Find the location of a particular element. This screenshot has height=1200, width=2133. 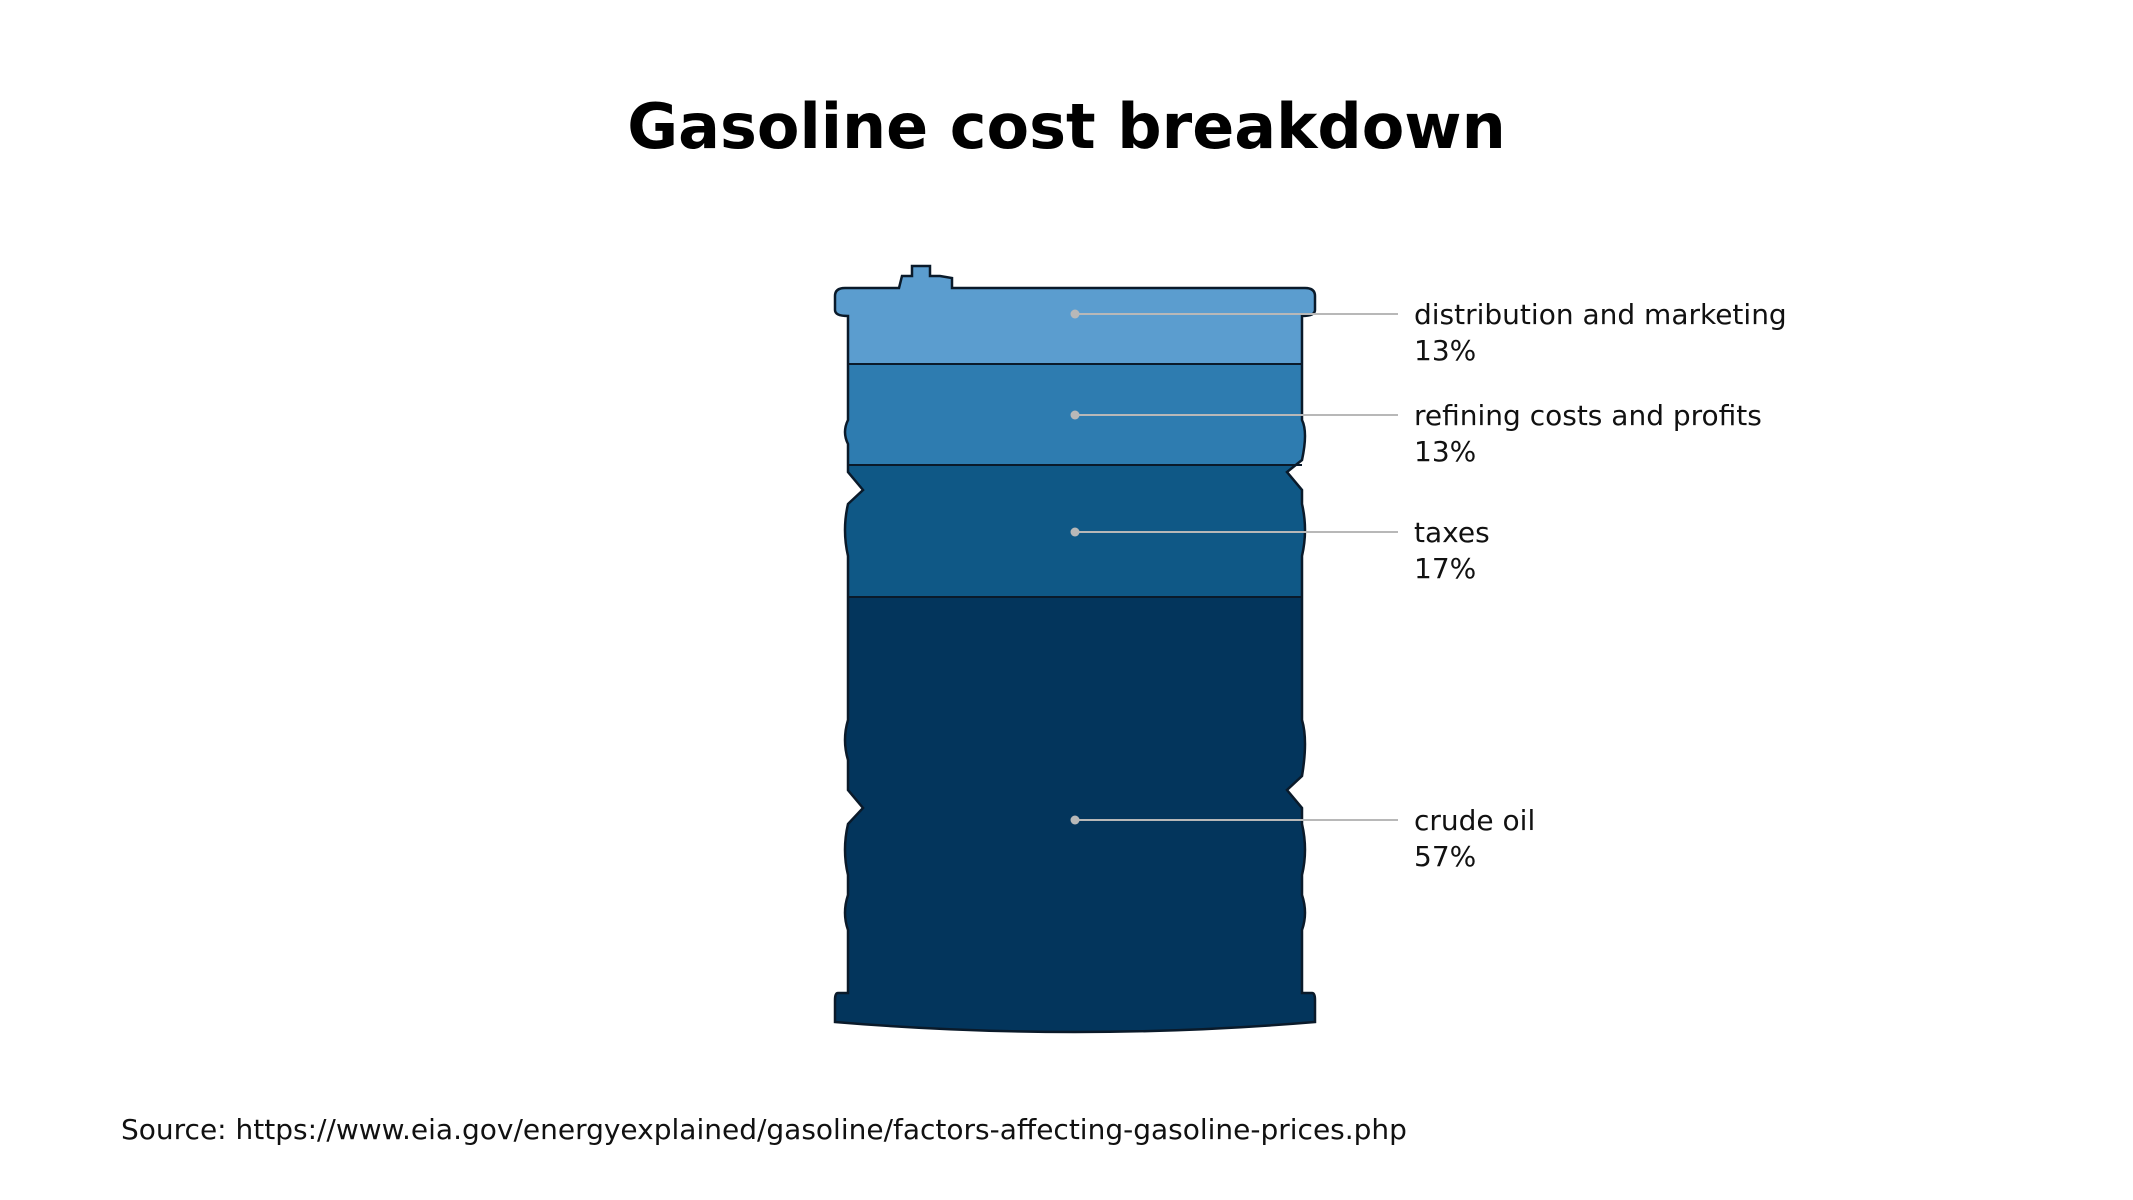

barrel-segments is located at coordinates (1075, 649).